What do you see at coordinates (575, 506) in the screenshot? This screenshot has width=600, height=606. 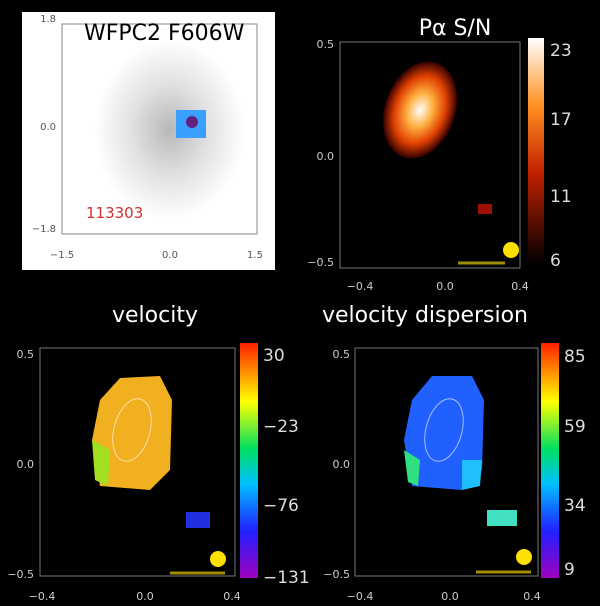 I see `colorbar-label: 34` at bounding box center [575, 506].